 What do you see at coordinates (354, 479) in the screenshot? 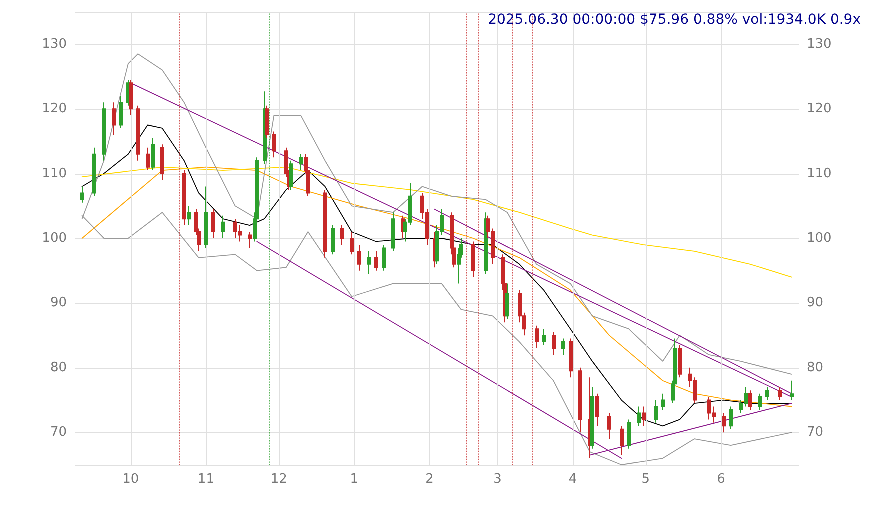
I see `x-tick-label: 1` at bounding box center [354, 479].